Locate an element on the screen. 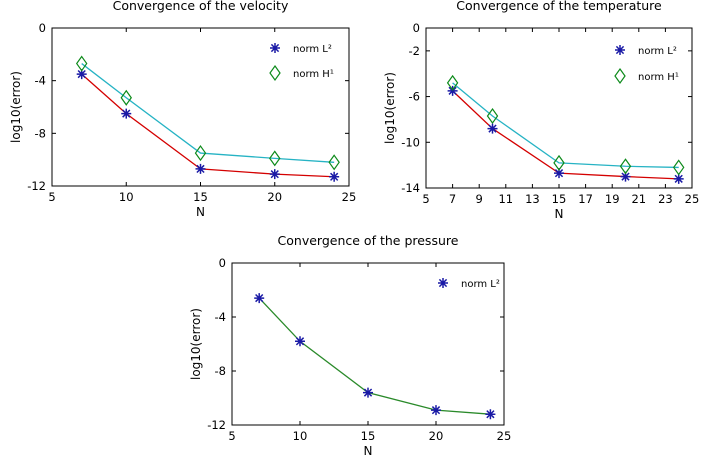  x-tick-label: 17 is located at coordinates (585, 199).